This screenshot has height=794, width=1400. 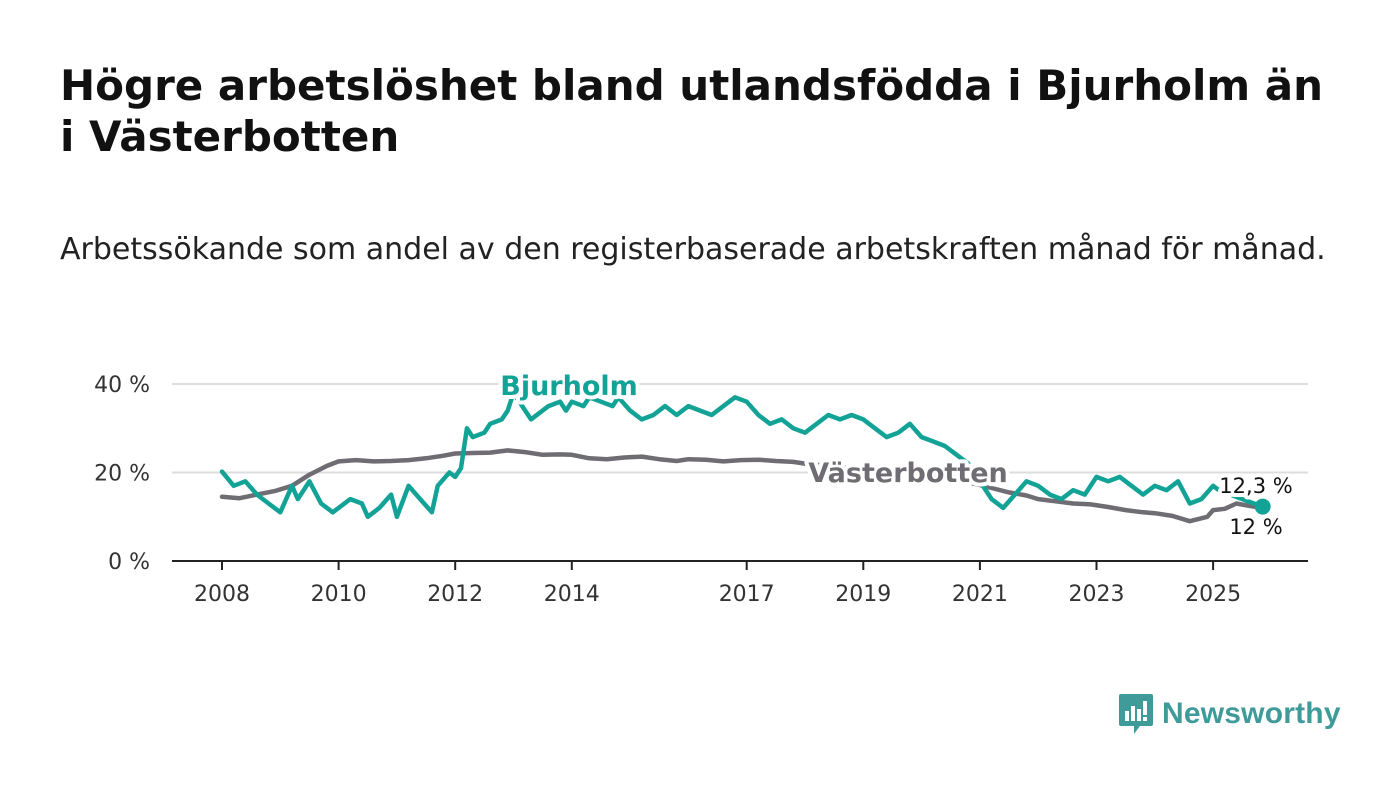 What do you see at coordinates (747, 594) in the screenshot?
I see `x-tick-label: 2017` at bounding box center [747, 594].